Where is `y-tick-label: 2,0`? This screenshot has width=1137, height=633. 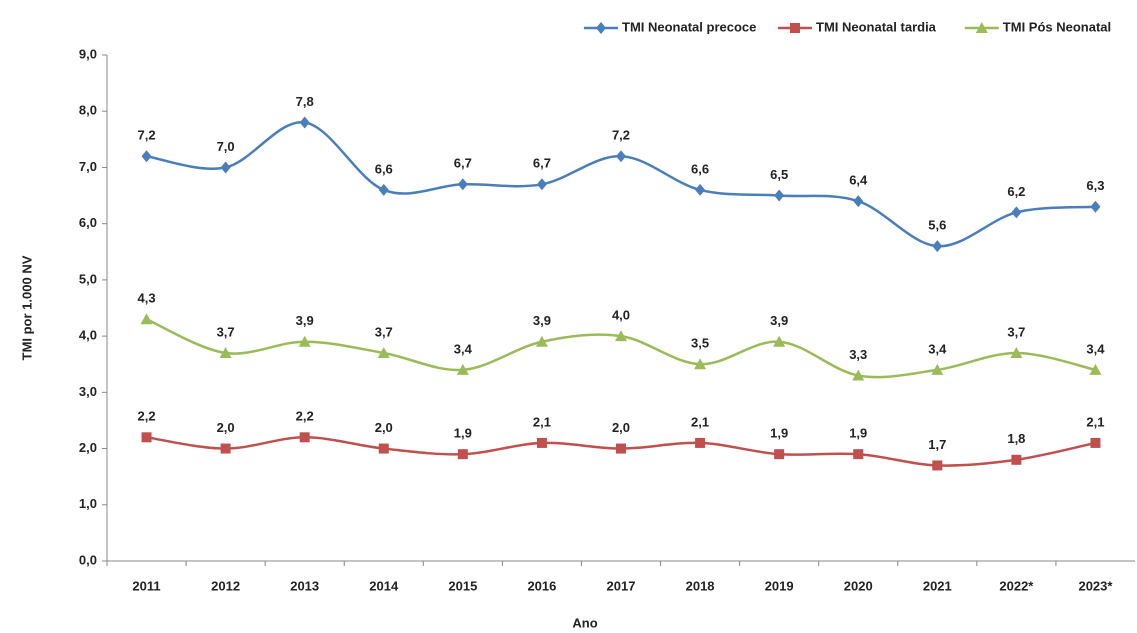 y-tick-label: 2,0 is located at coordinates (88, 447).